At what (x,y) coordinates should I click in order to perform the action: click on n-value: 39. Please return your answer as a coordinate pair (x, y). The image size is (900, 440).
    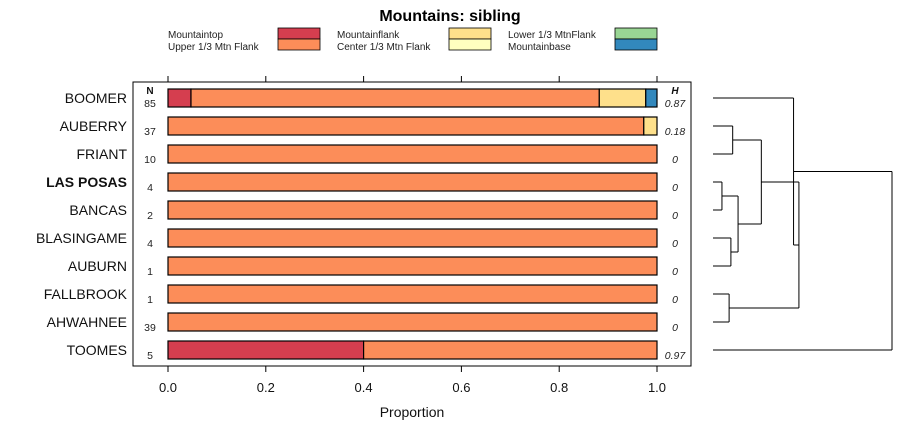
    Looking at the image, I should click on (150, 328).